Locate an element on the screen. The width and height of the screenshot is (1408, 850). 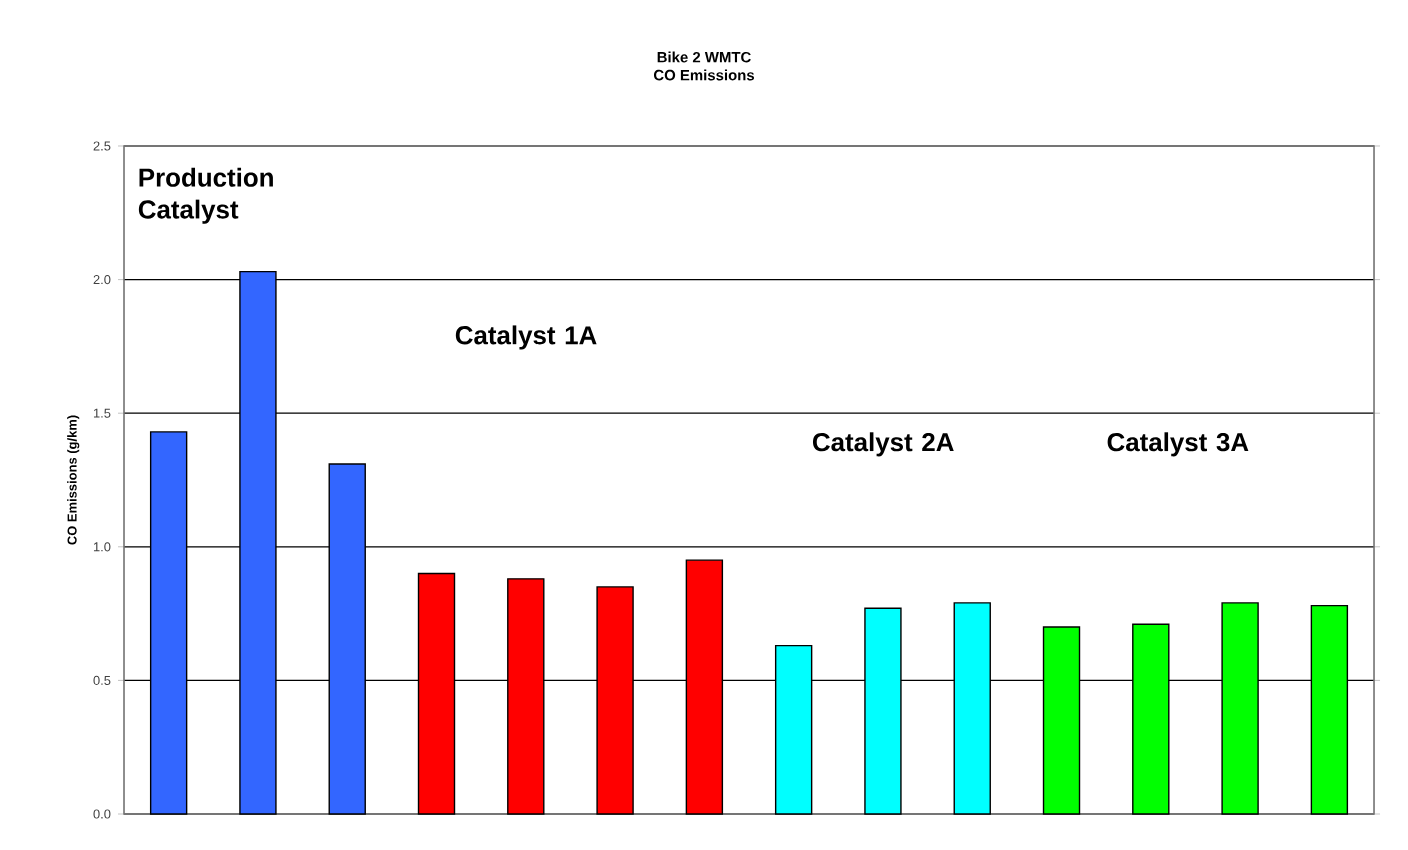
annotation: Catalyst 2A is located at coordinates (883, 444).